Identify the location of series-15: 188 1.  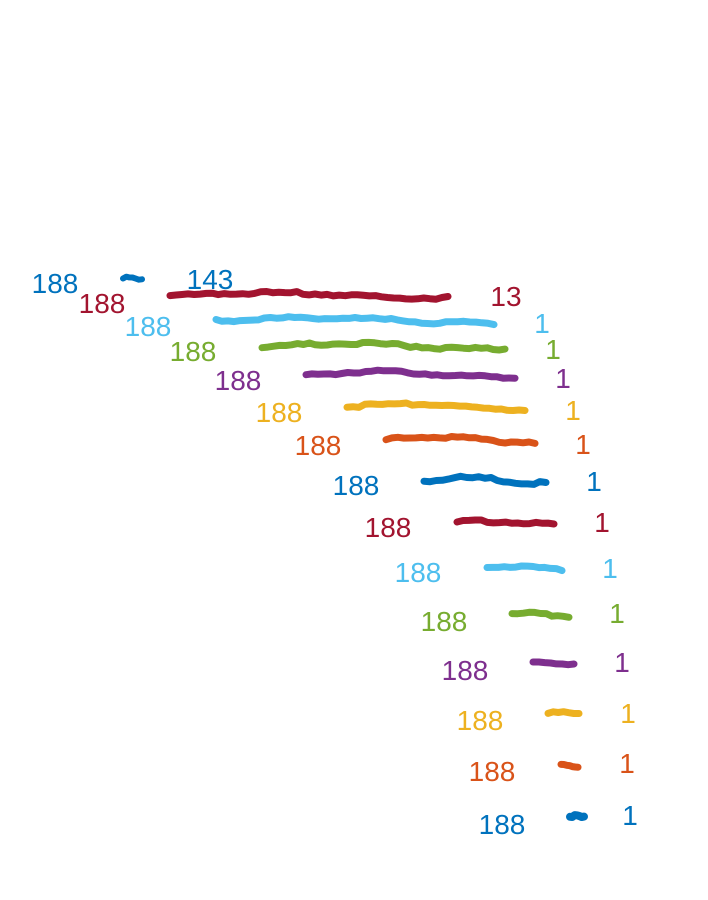
(558, 820).